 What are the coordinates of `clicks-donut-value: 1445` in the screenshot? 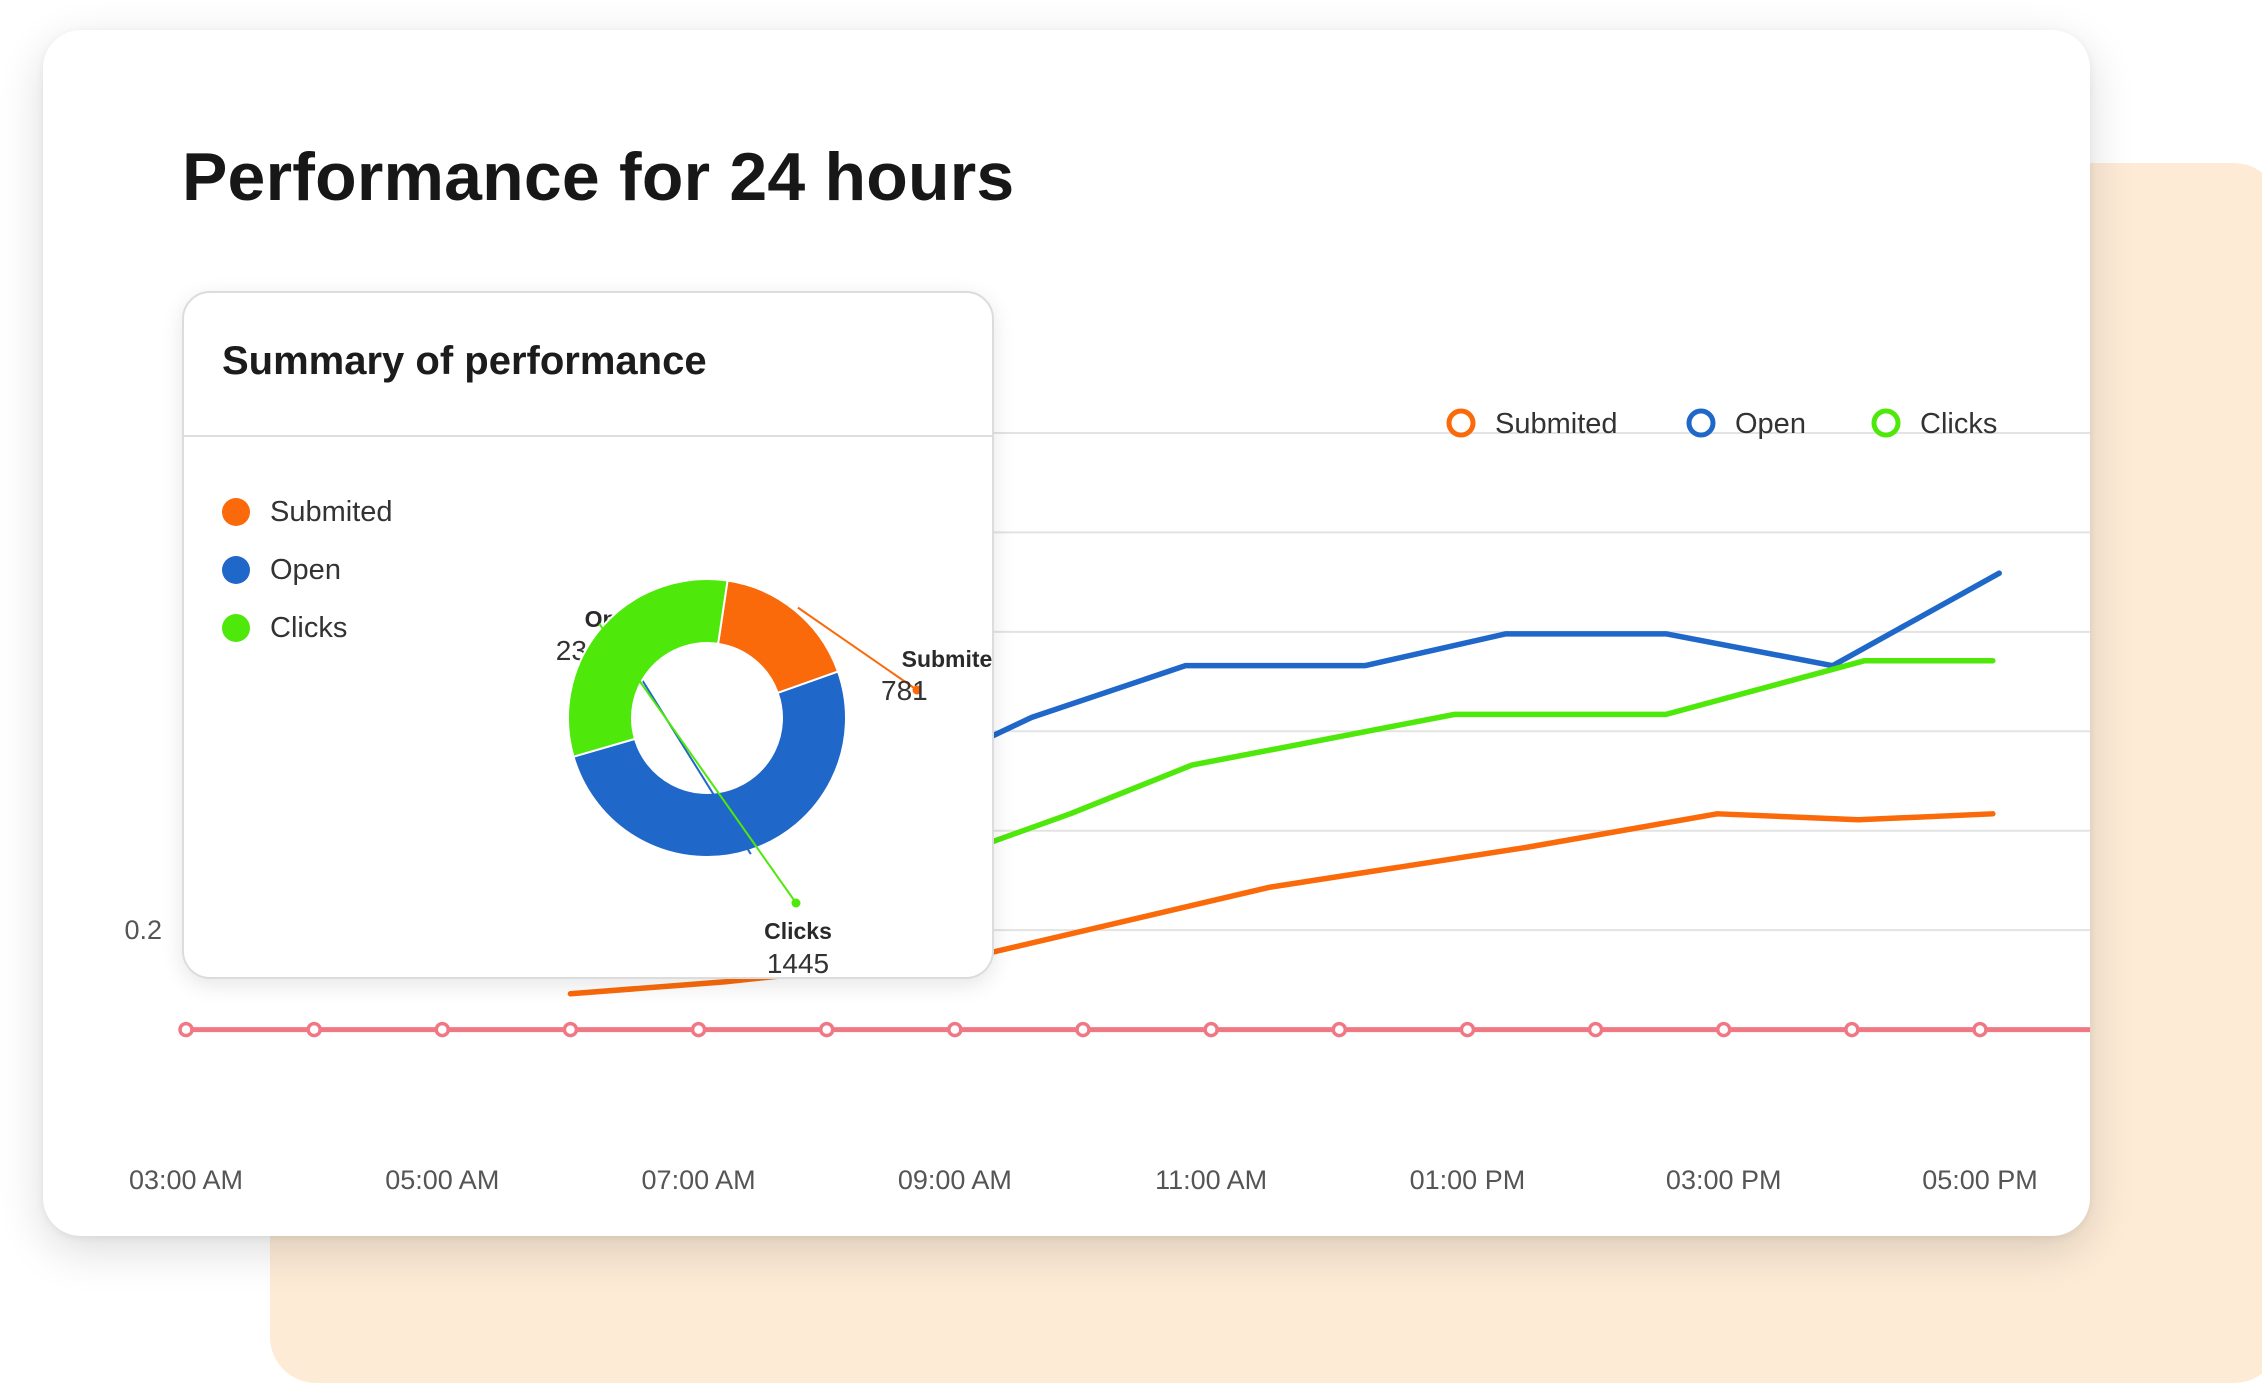 It's located at (798, 962).